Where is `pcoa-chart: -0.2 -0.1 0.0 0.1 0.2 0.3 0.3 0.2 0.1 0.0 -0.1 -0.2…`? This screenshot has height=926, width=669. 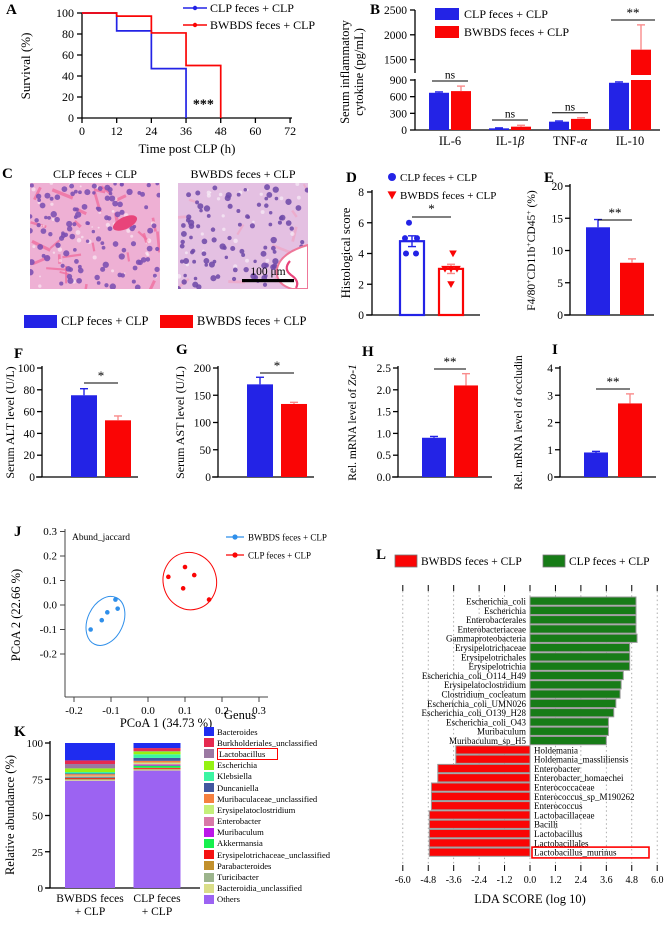
pcoa-chart: -0.2 -0.1 0.0 0.1 0.2 0.3 0.3 0.2 0.1 0.0 -0.1 -0.2… is located at coordinates (168, 628).